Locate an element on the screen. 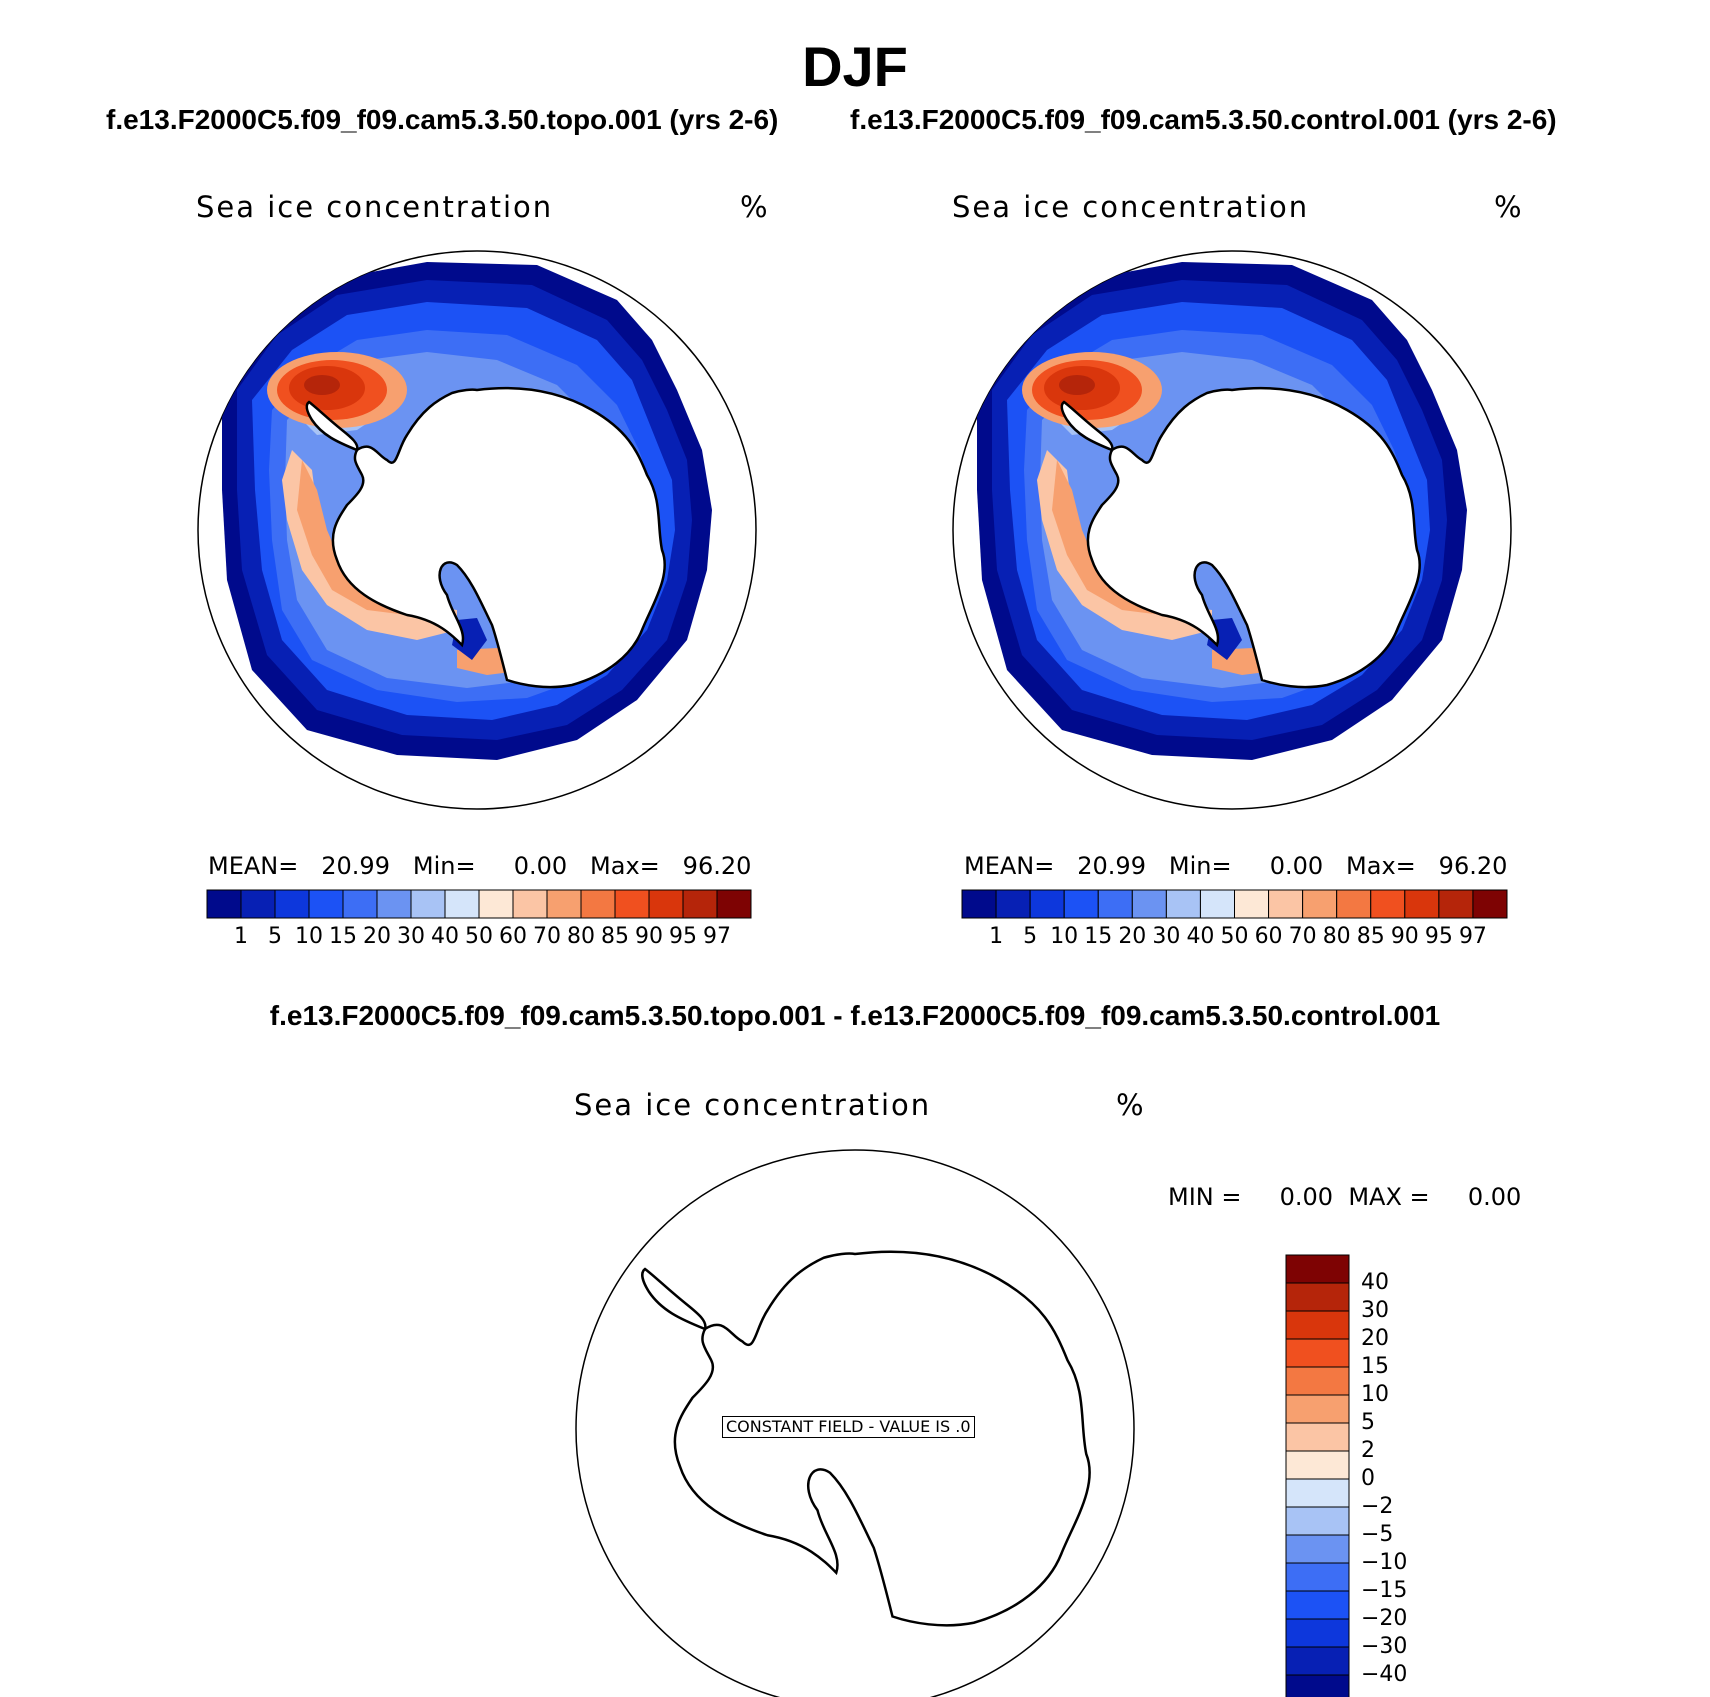 This screenshot has width=1710, height=1697. colorbar-panel1-tick-label: 60 is located at coordinates (513, 936).